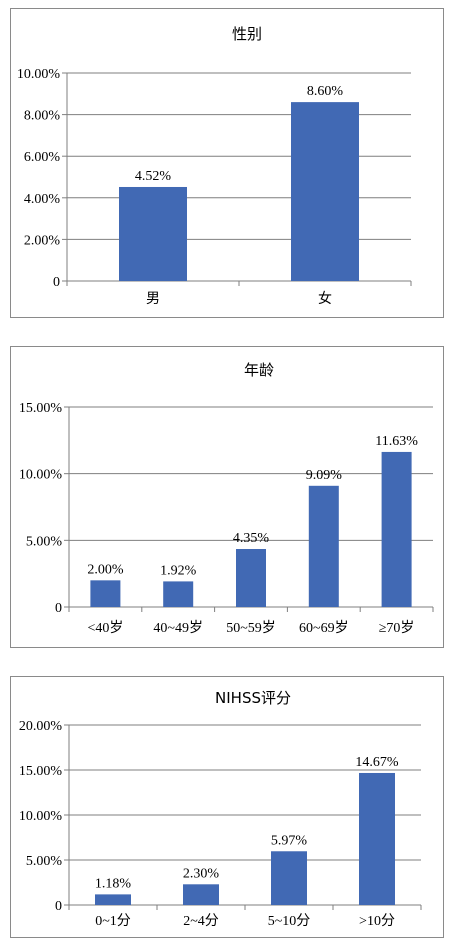  Describe the element at coordinates (113, 883) in the screenshot. I see `data-label: 1.18%` at that location.